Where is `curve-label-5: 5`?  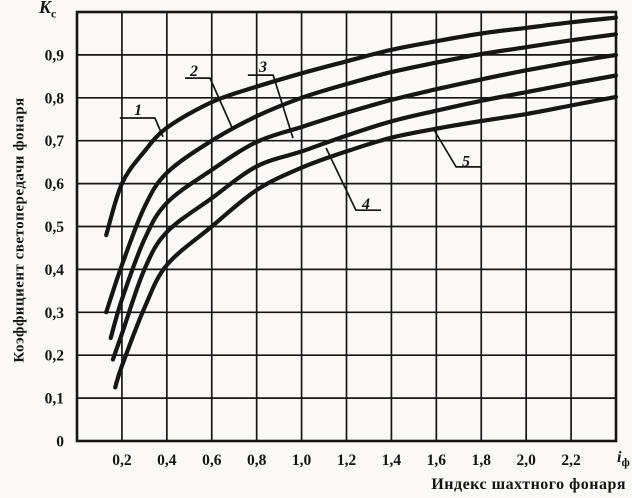 curve-label-5: 5 is located at coordinates (466, 161).